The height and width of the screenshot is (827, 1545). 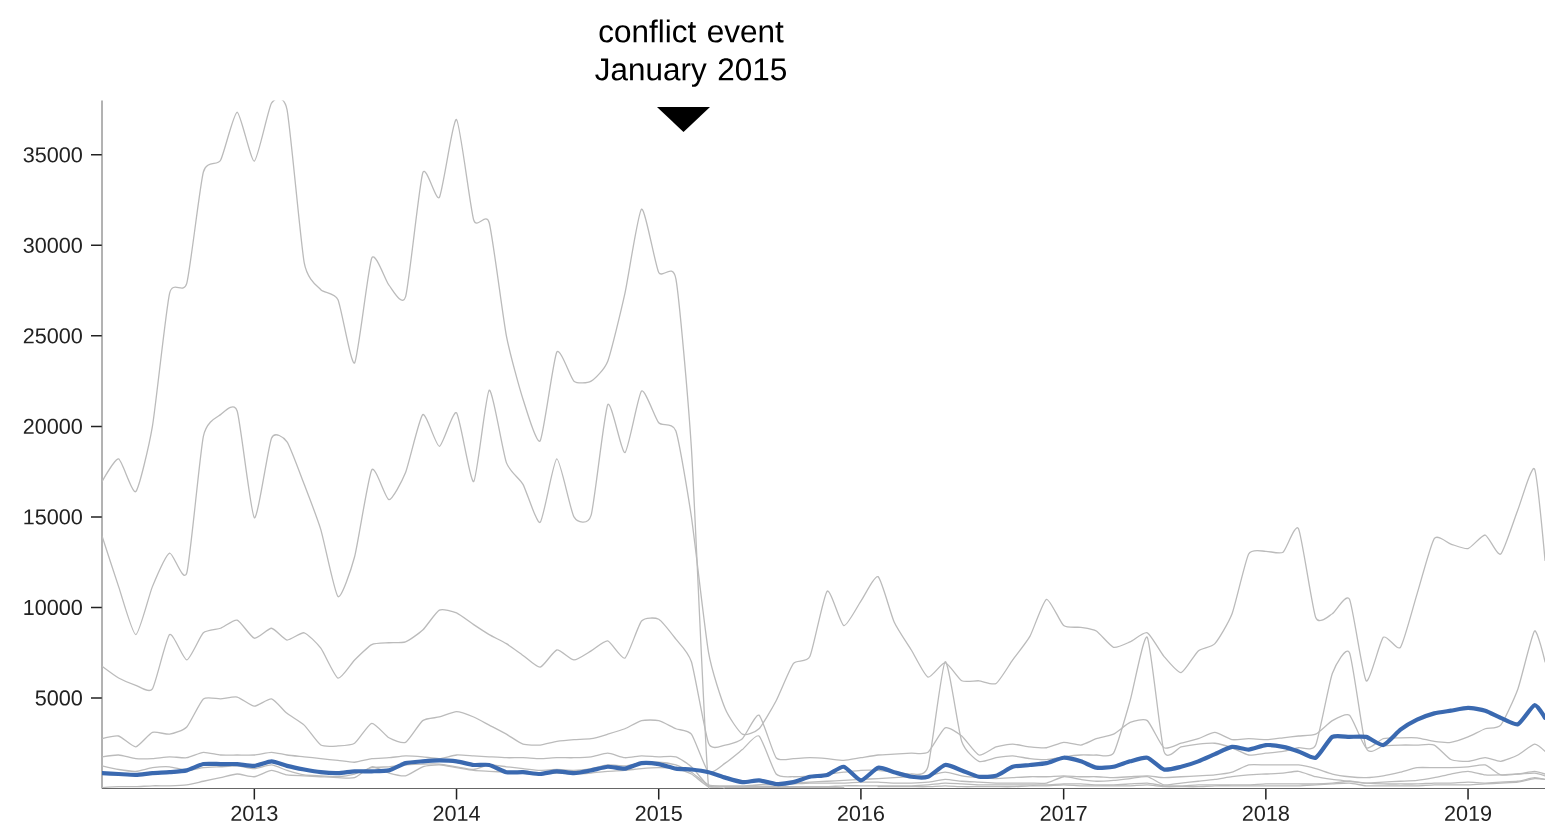 I want to click on x-tick-label: 2015, so click(x=658, y=813).